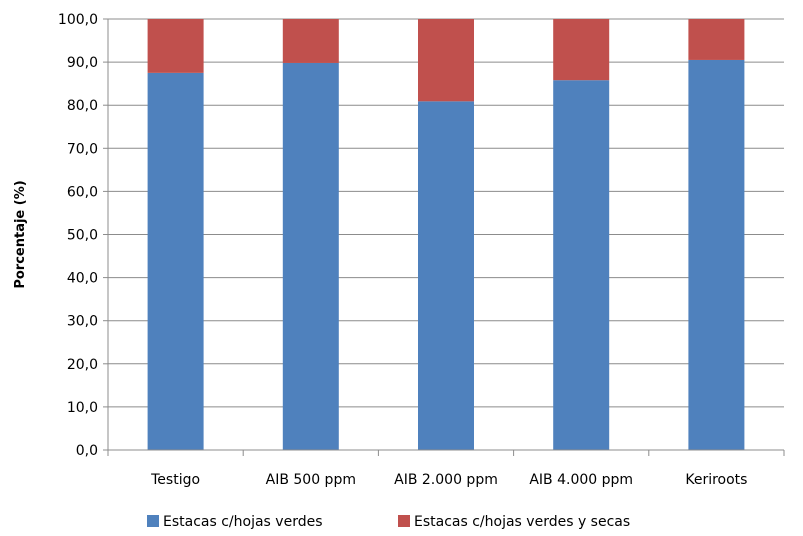 Image resolution: width=803 pixels, height=536 pixels. What do you see at coordinates (82, 322) in the screenshot?
I see `y-tick-label: 30,0` at bounding box center [82, 322].